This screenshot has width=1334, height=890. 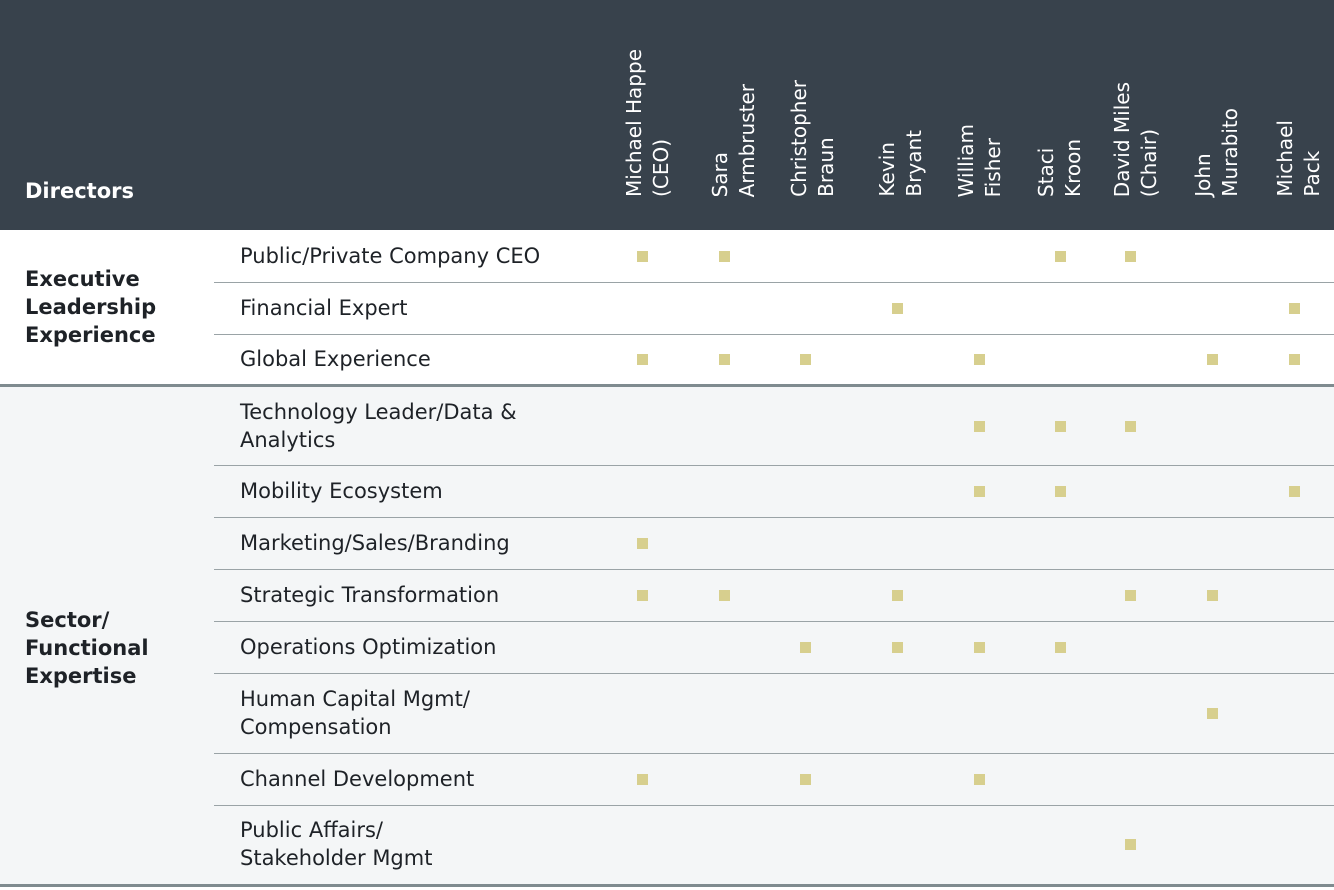 What do you see at coordinates (336, 857) in the screenshot?
I see `skill-label-line: Stakeholder Mgmt` at bounding box center [336, 857].